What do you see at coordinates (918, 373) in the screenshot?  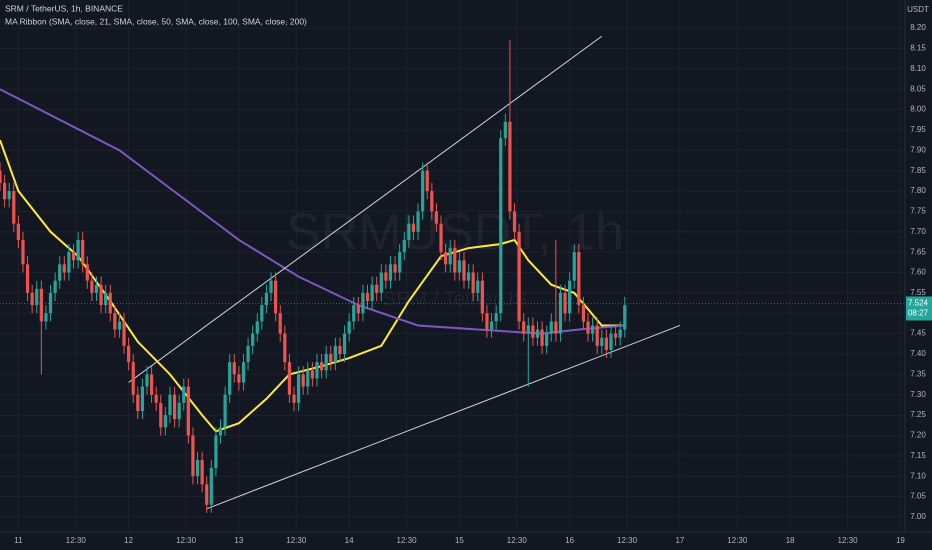 I see `y-tick-label: 7.35` at bounding box center [918, 373].